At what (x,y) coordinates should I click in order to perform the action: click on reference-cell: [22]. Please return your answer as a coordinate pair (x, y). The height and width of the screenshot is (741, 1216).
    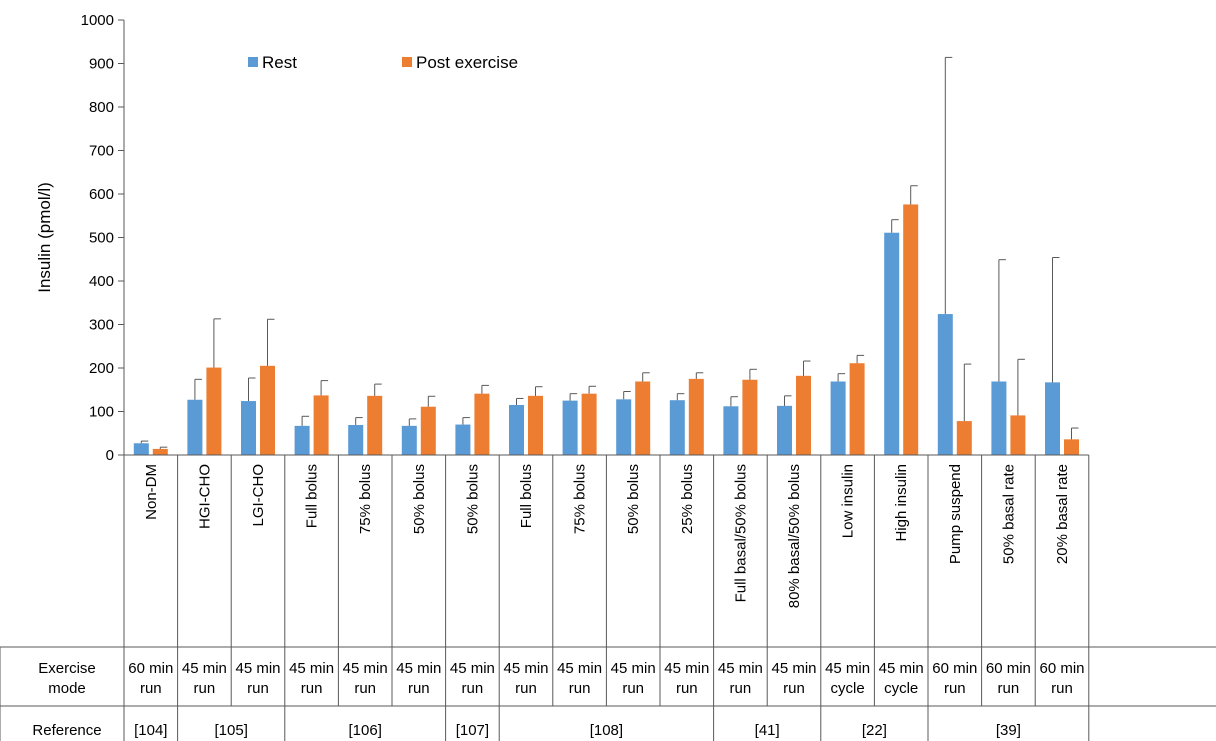
    Looking at the image, I should click on (874, 730).